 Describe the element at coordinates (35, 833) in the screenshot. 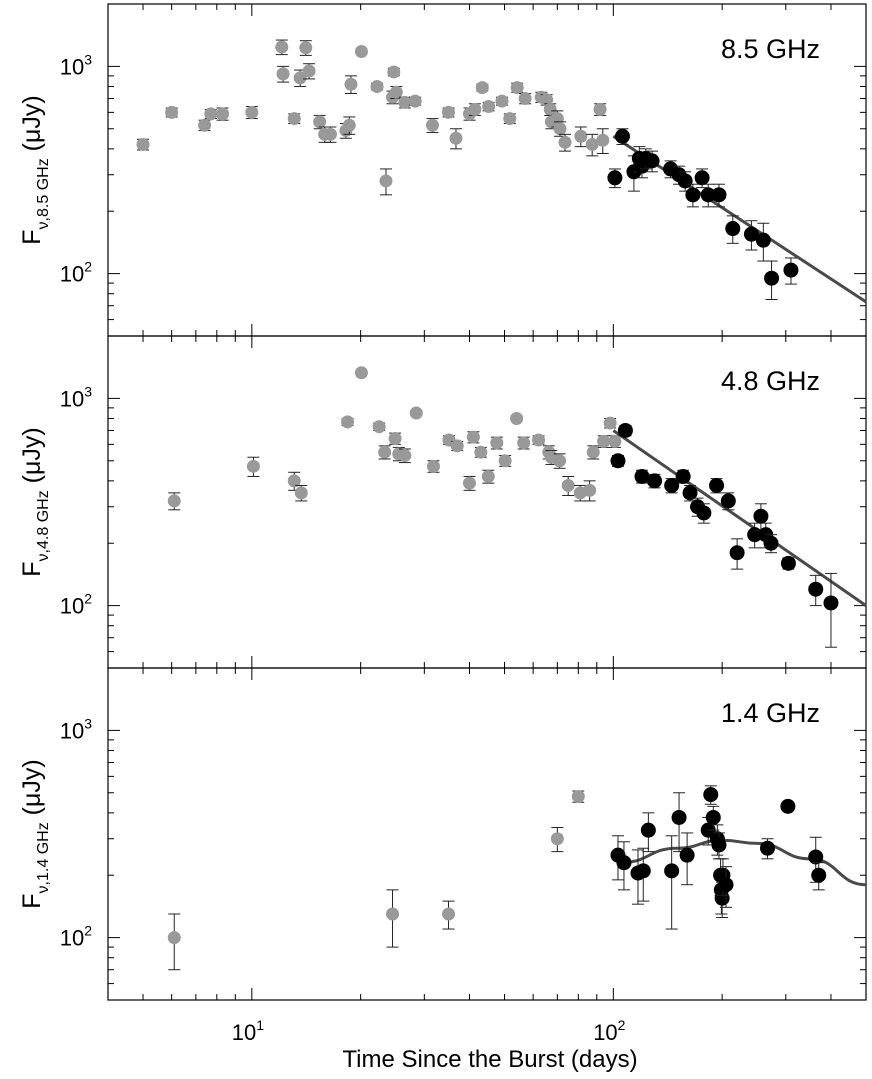

I see `y-axis-label: Fν,1.4 GHz (μJy)` at that location.